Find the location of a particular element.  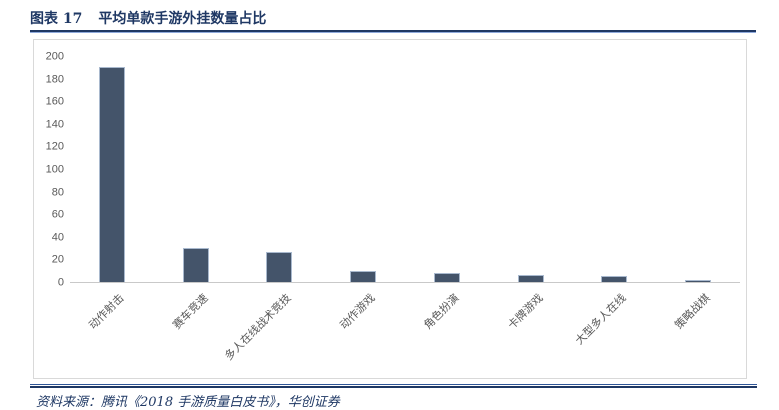

bar-slot: 角色扮演 is located at coordinates (447, 194).